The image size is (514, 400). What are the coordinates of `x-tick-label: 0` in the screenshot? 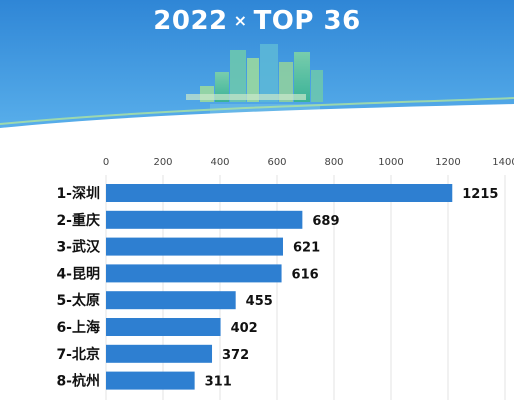 It's located at (106, 162).